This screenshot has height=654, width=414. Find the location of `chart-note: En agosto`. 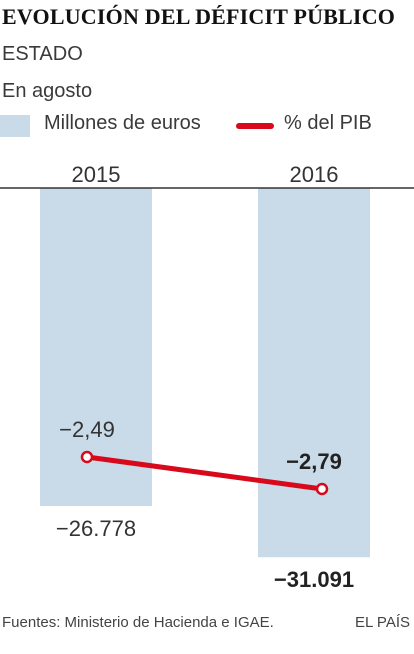

chart-note: En agosto is located at coordinates (47, 91).